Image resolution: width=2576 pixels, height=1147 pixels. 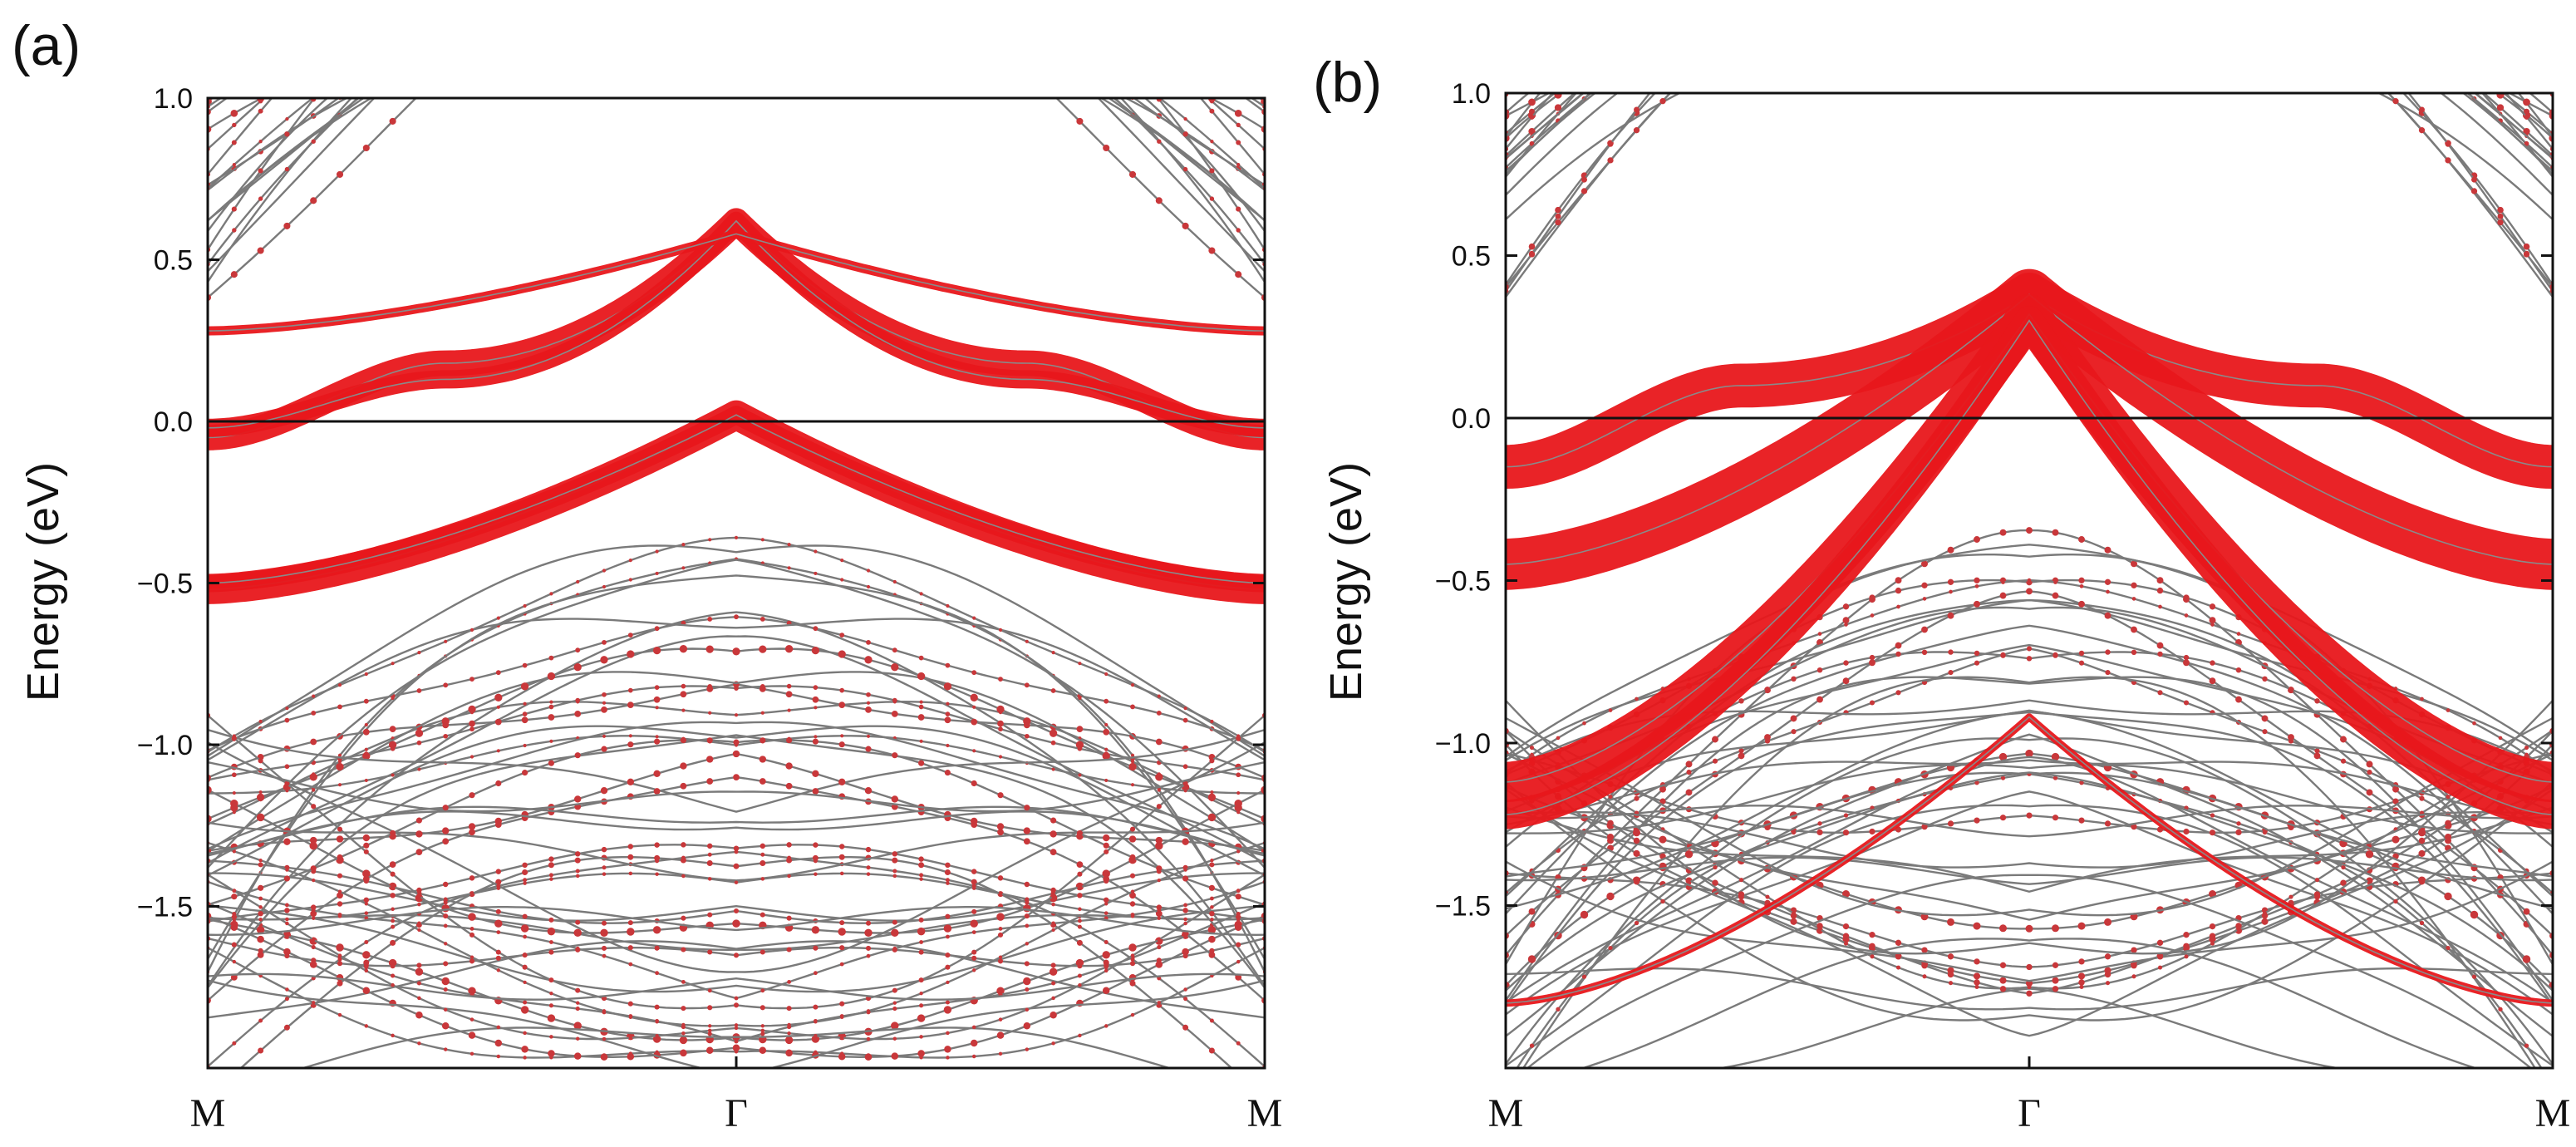 I want to click on y-tick-label: 0.0, so click(x=1471, y=419).